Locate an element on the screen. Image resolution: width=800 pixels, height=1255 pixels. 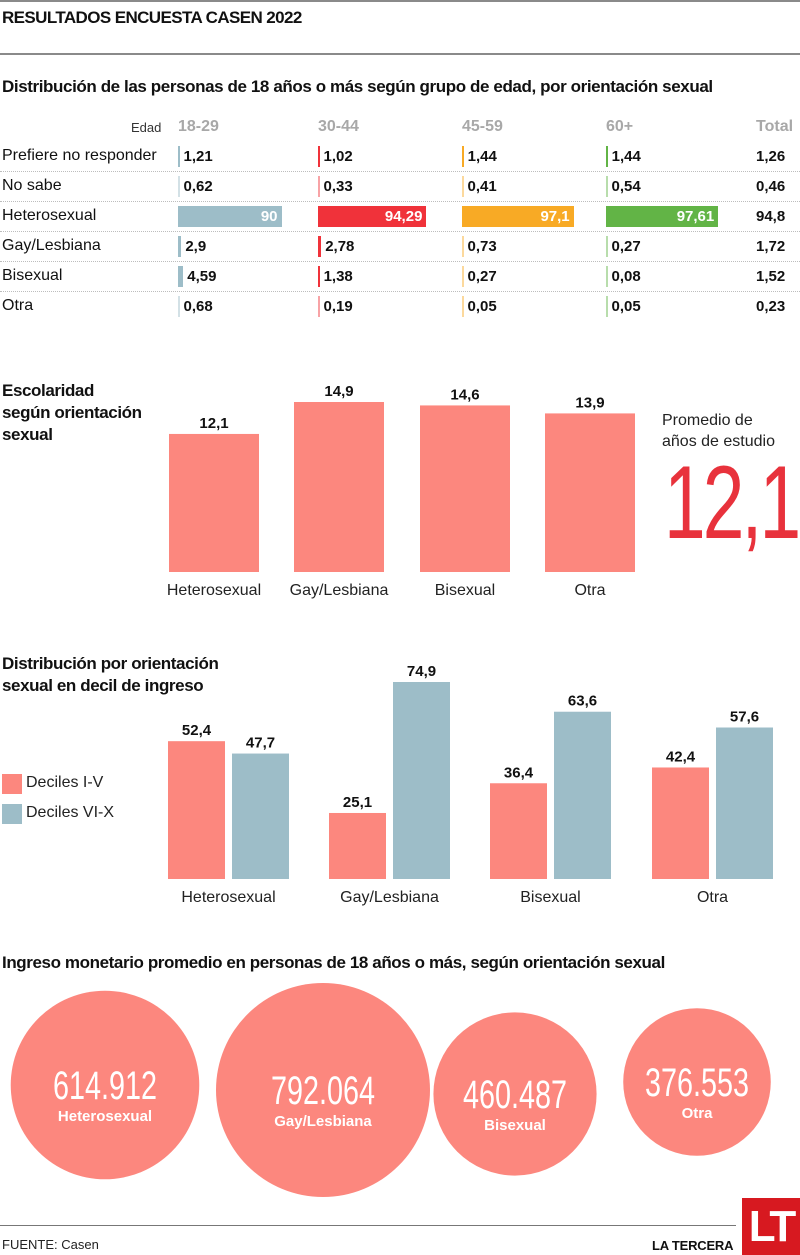
bar-value-label: 13,9 is located at coordinates (589, 402).